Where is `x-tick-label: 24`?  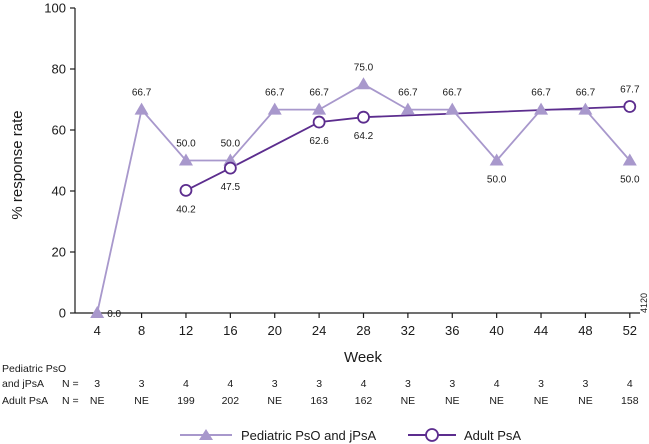
x-tick-label: 24 is located at coordinates (319, 330).